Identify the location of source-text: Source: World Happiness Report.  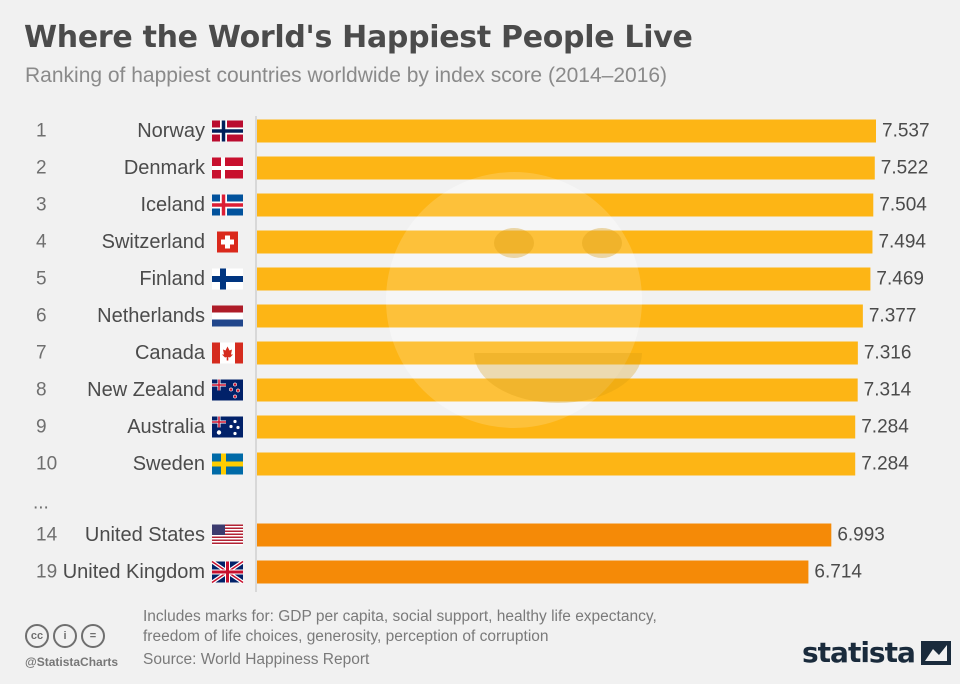
(256, 659).